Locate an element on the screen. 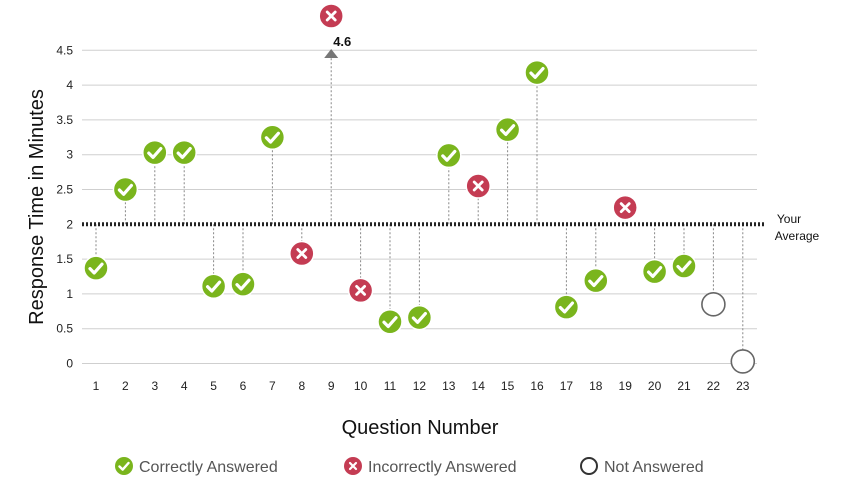 Image resolution: width=850 pixels, height=491 pixels. point-q12-check-circle-icon is located at coordinates (419, 317).